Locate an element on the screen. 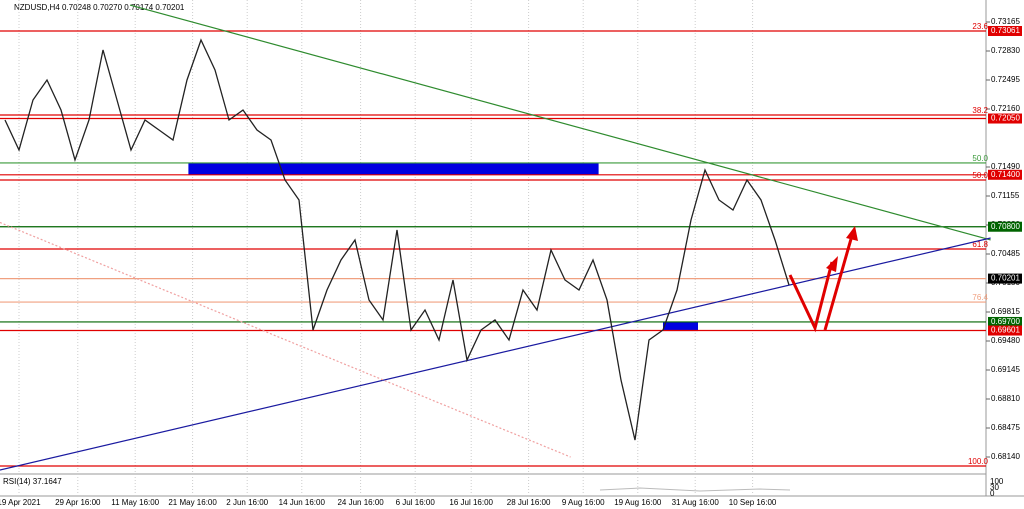 The height and width of the screenshot is (509, 1024). price-box-label: 0.69601 is located at coordinates (1005, 330).